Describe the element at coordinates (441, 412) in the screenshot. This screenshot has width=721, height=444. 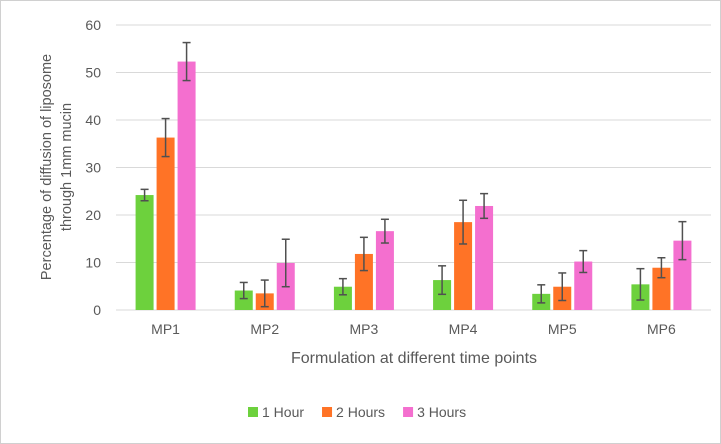
I see `legend-label: 3 Hours` at that location.